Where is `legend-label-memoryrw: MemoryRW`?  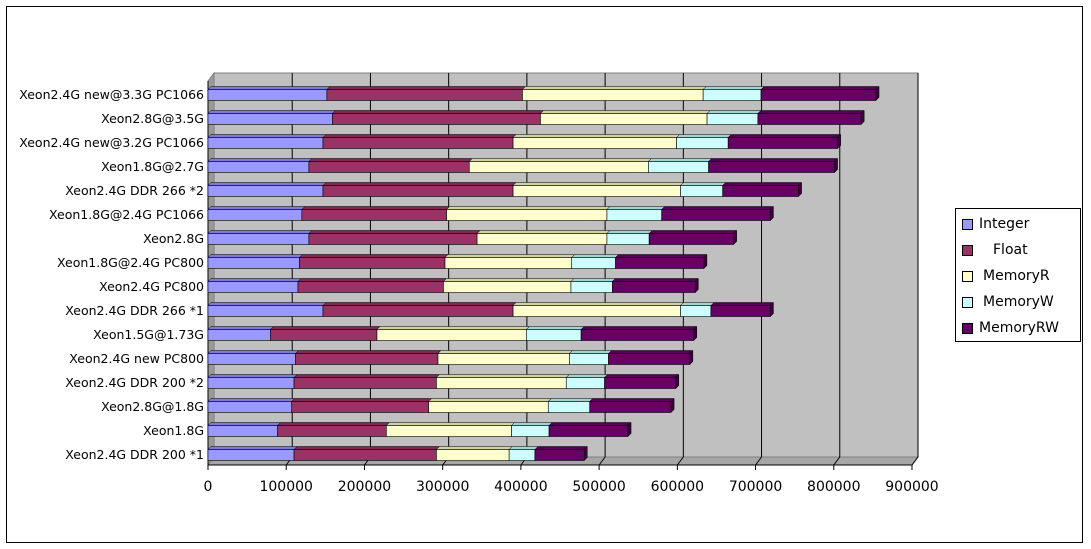 legend-label-memoryrw: MemoryRW is located at coordinates (1019, 328).